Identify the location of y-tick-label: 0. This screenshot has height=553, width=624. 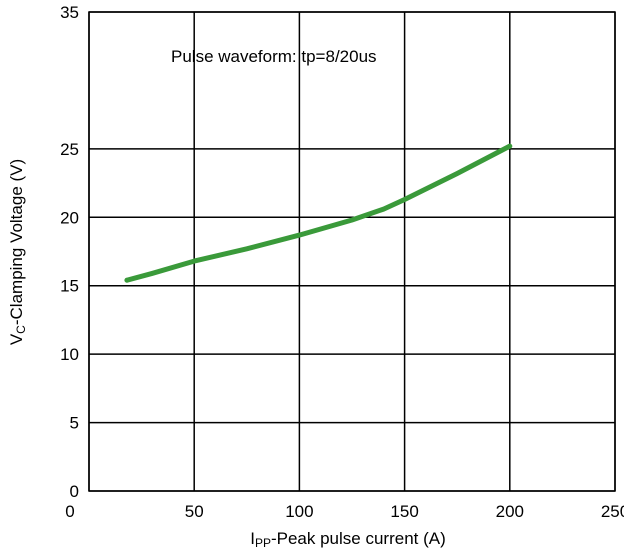
(74, 491).